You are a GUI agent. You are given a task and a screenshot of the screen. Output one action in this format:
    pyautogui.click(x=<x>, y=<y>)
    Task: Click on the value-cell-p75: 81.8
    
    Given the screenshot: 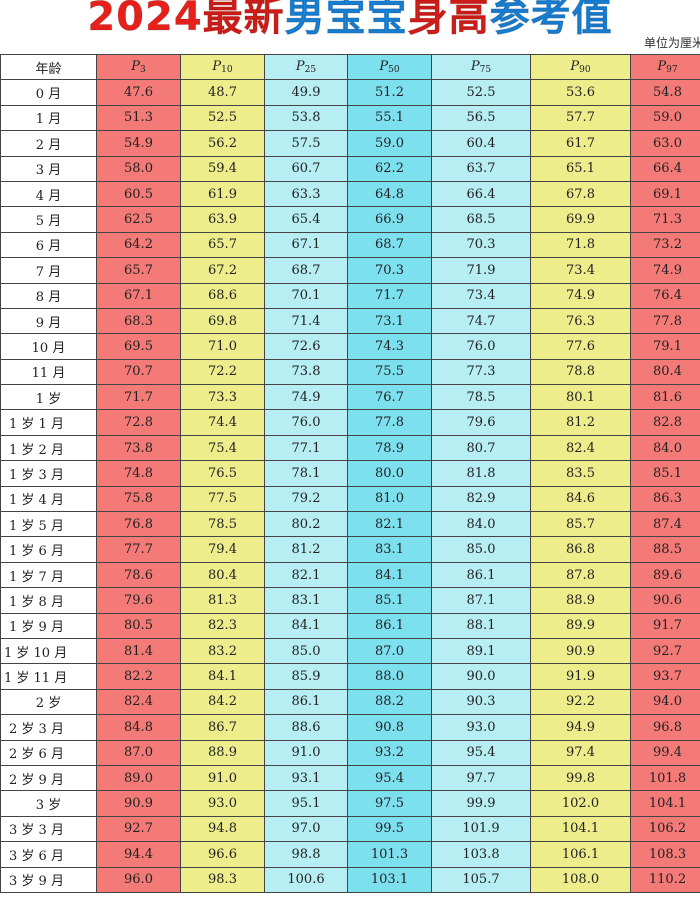 What is the action you would take?
    pyautogui.click(x=481, y=473)
    